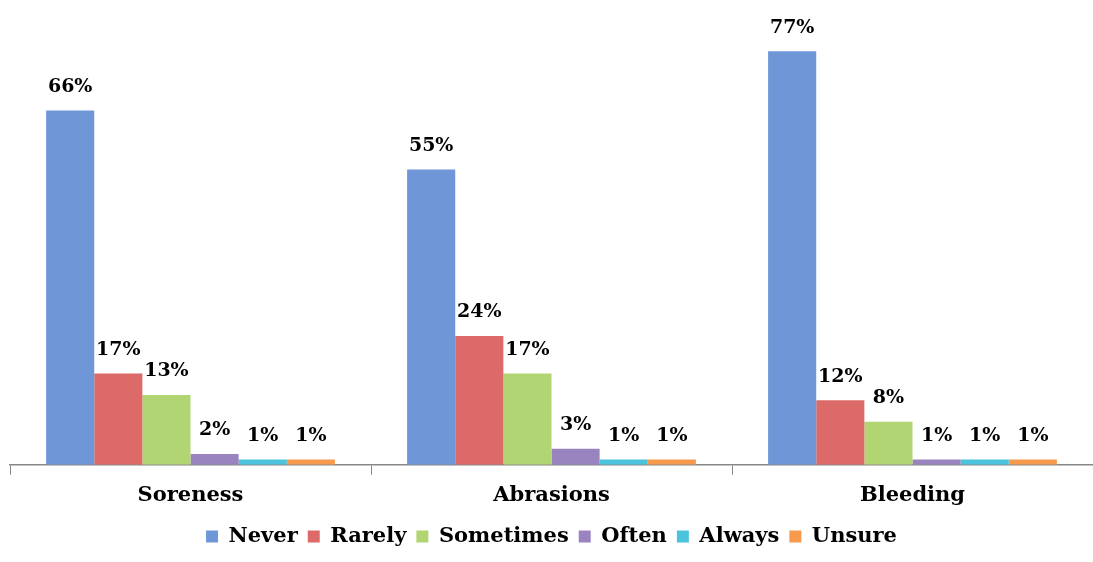  What do you see at coordinates (431, 143) in the screenshot?
I see `data-label: 55%` at bounding box center [431, 143].